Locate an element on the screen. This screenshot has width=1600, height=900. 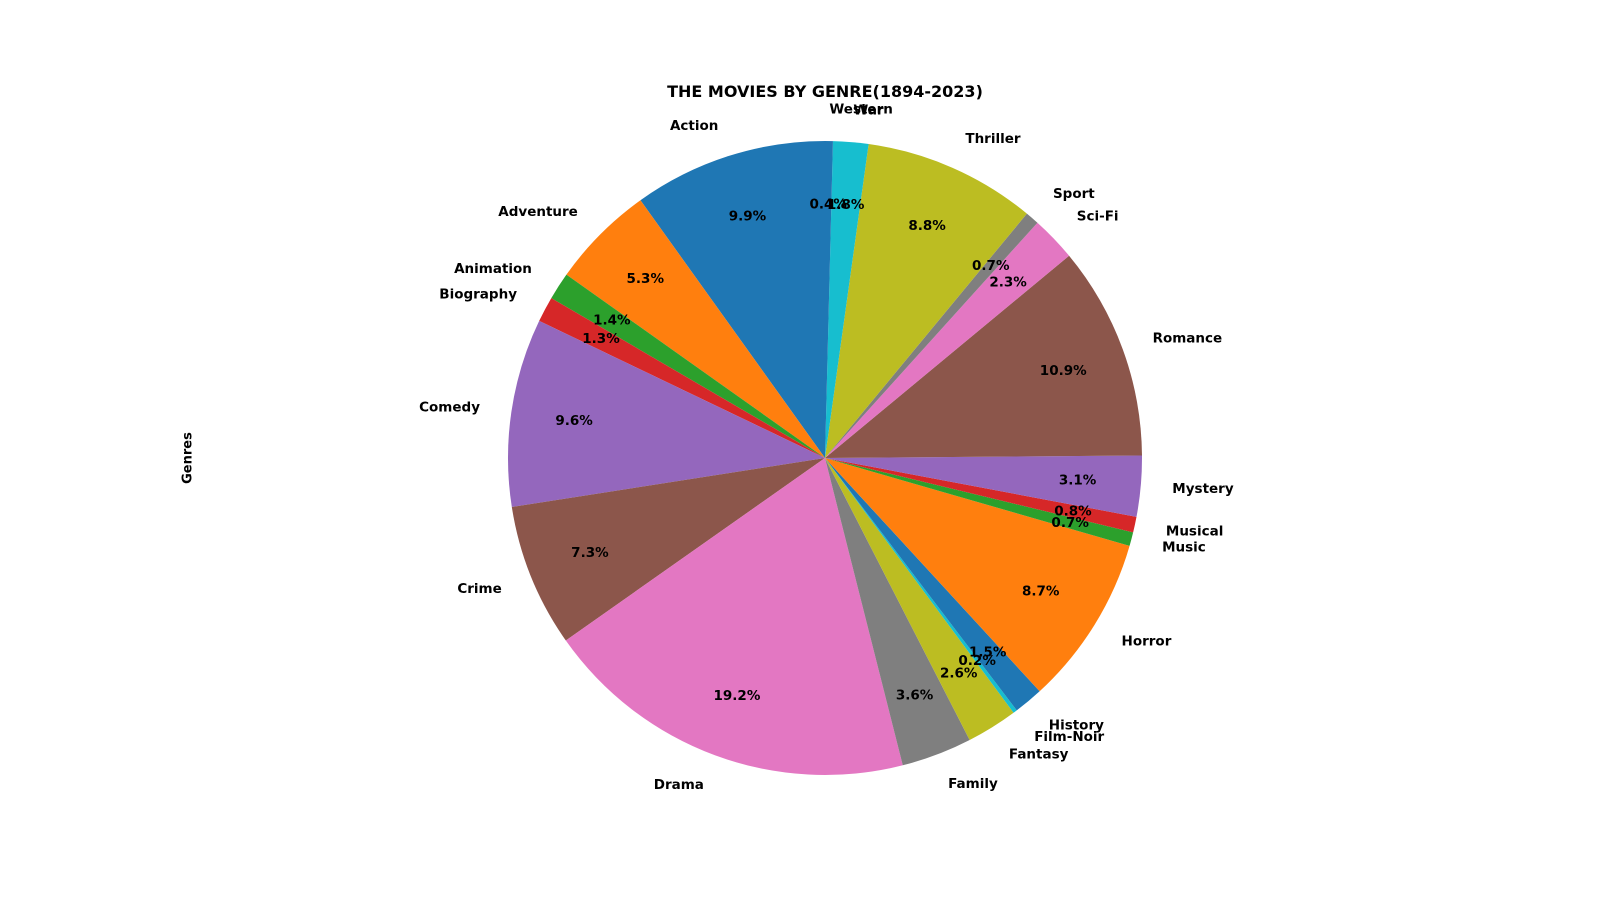
pie-slice-sport is located at coordinates (931, 335).